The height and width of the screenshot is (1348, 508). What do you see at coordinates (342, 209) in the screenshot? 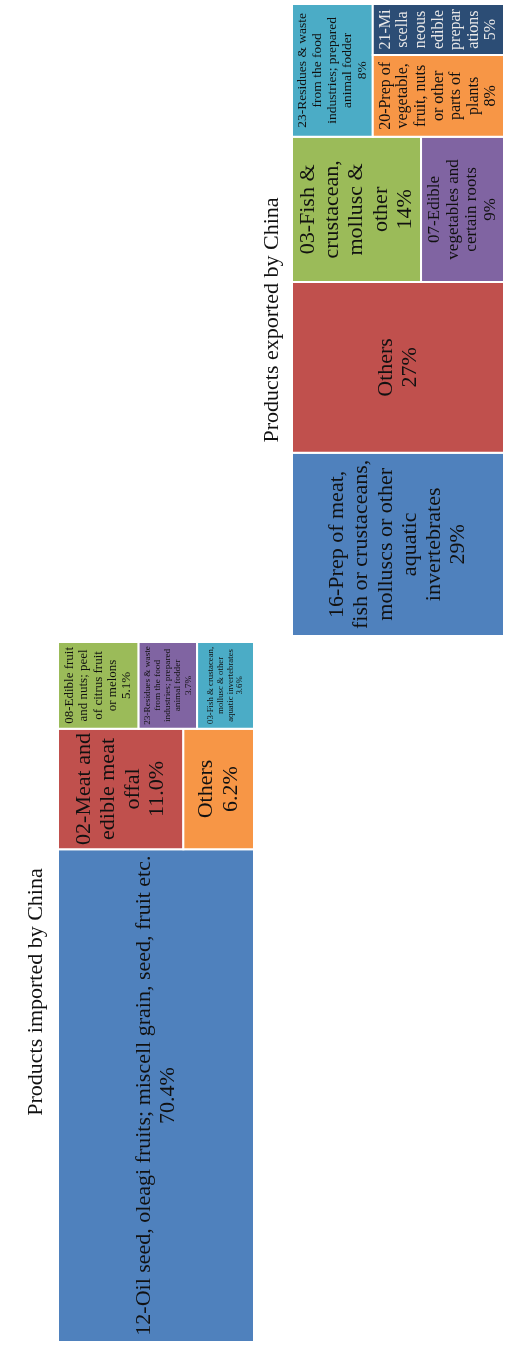
I see `category-label: 03-Fish & crustacean, mollusc & other` at bounding box center [342, 209].